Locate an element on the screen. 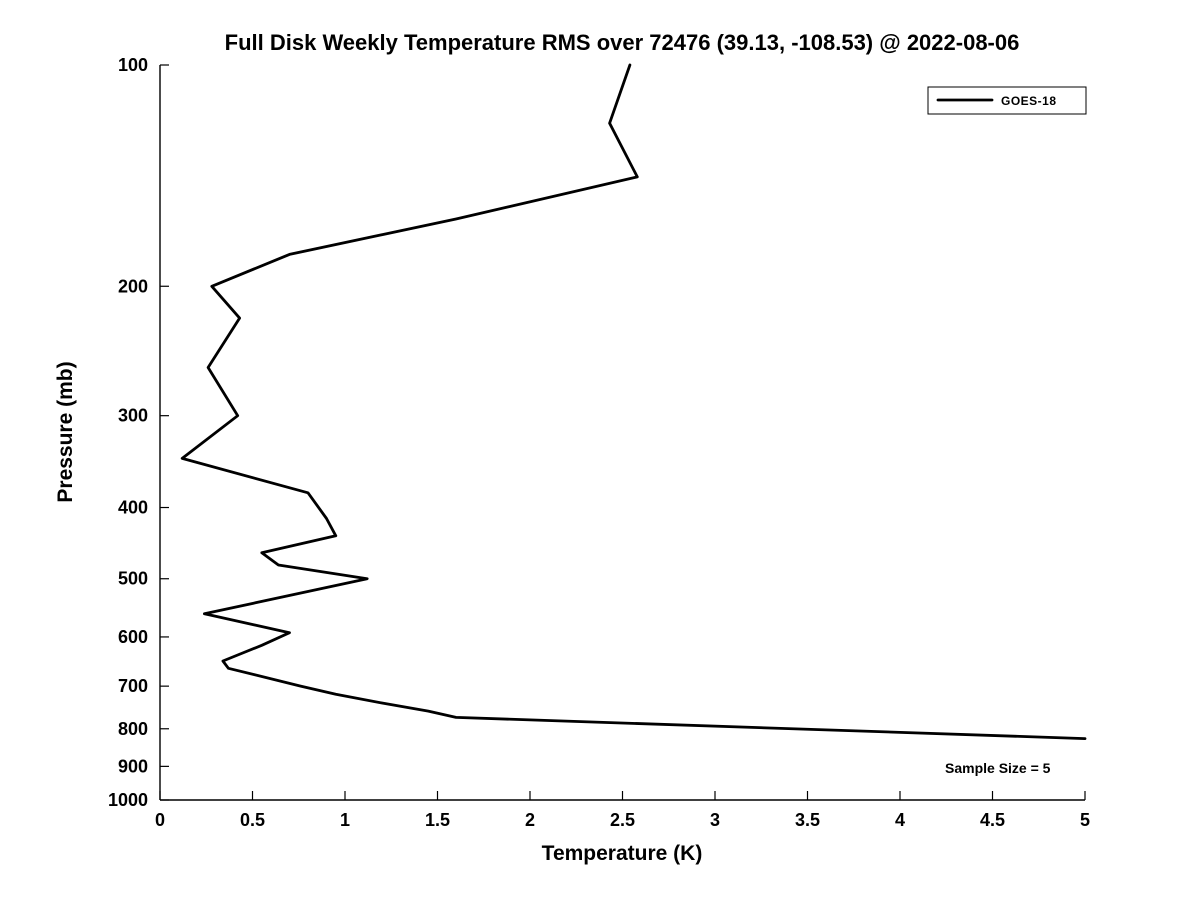  legend-label: GOES-18 is located at coordinates (1029, 101).